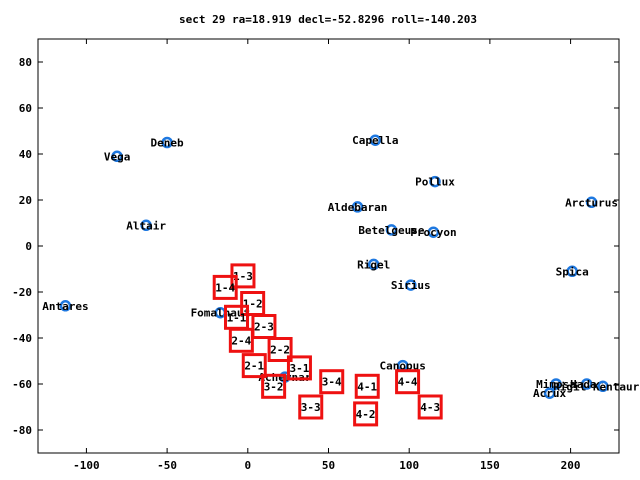 The image size is (640, 480). I want to click on sector-box-label: 2-1, so click(254, 366).